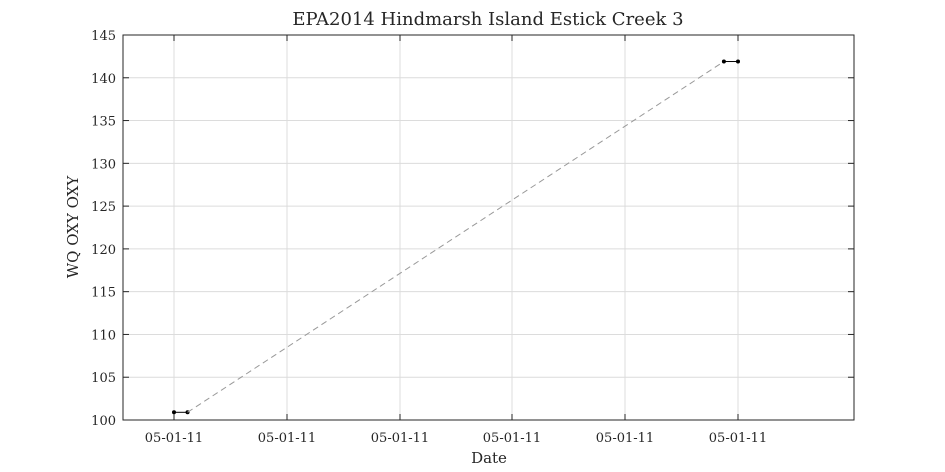  What do you see at coordinates (103, 293) in the screenshot?
I see `y-tick-label: 115` at bounding box center [103, 293].